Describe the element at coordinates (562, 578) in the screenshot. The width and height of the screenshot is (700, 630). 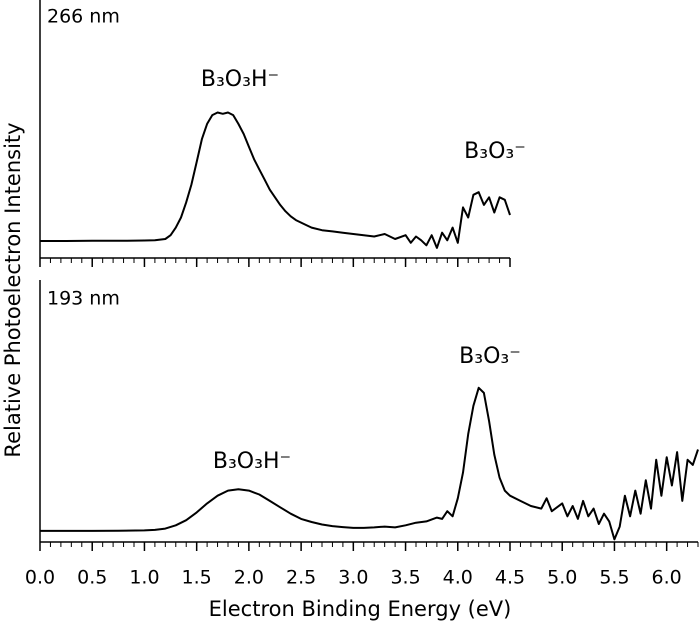
I see `x-tick-label: 5.0` at that location.